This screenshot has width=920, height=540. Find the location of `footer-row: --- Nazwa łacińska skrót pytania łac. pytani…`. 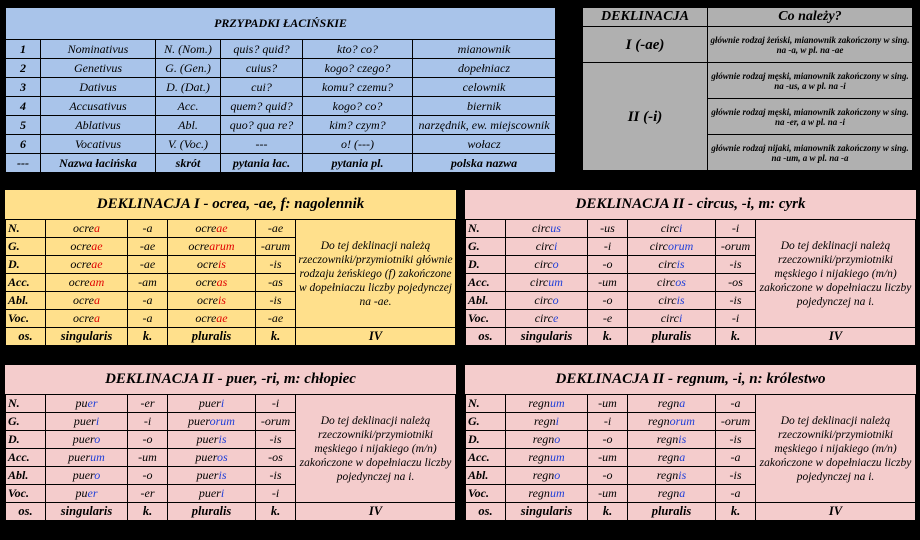

footer-row: --- Nazwa łacińska skrót pytania łac. pytani… is located at coordinates (280, 163).